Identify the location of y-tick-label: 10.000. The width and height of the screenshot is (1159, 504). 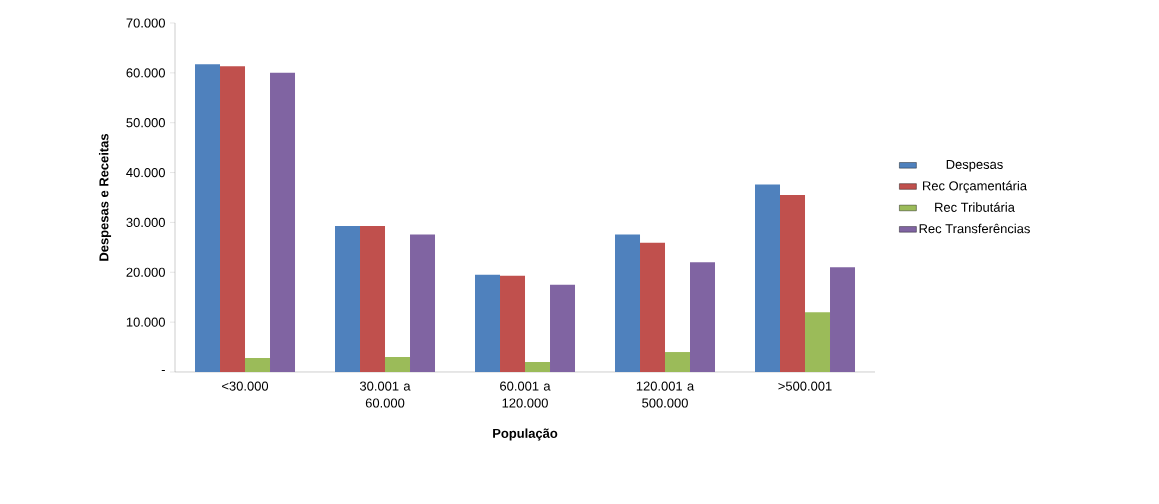
(145, 322).